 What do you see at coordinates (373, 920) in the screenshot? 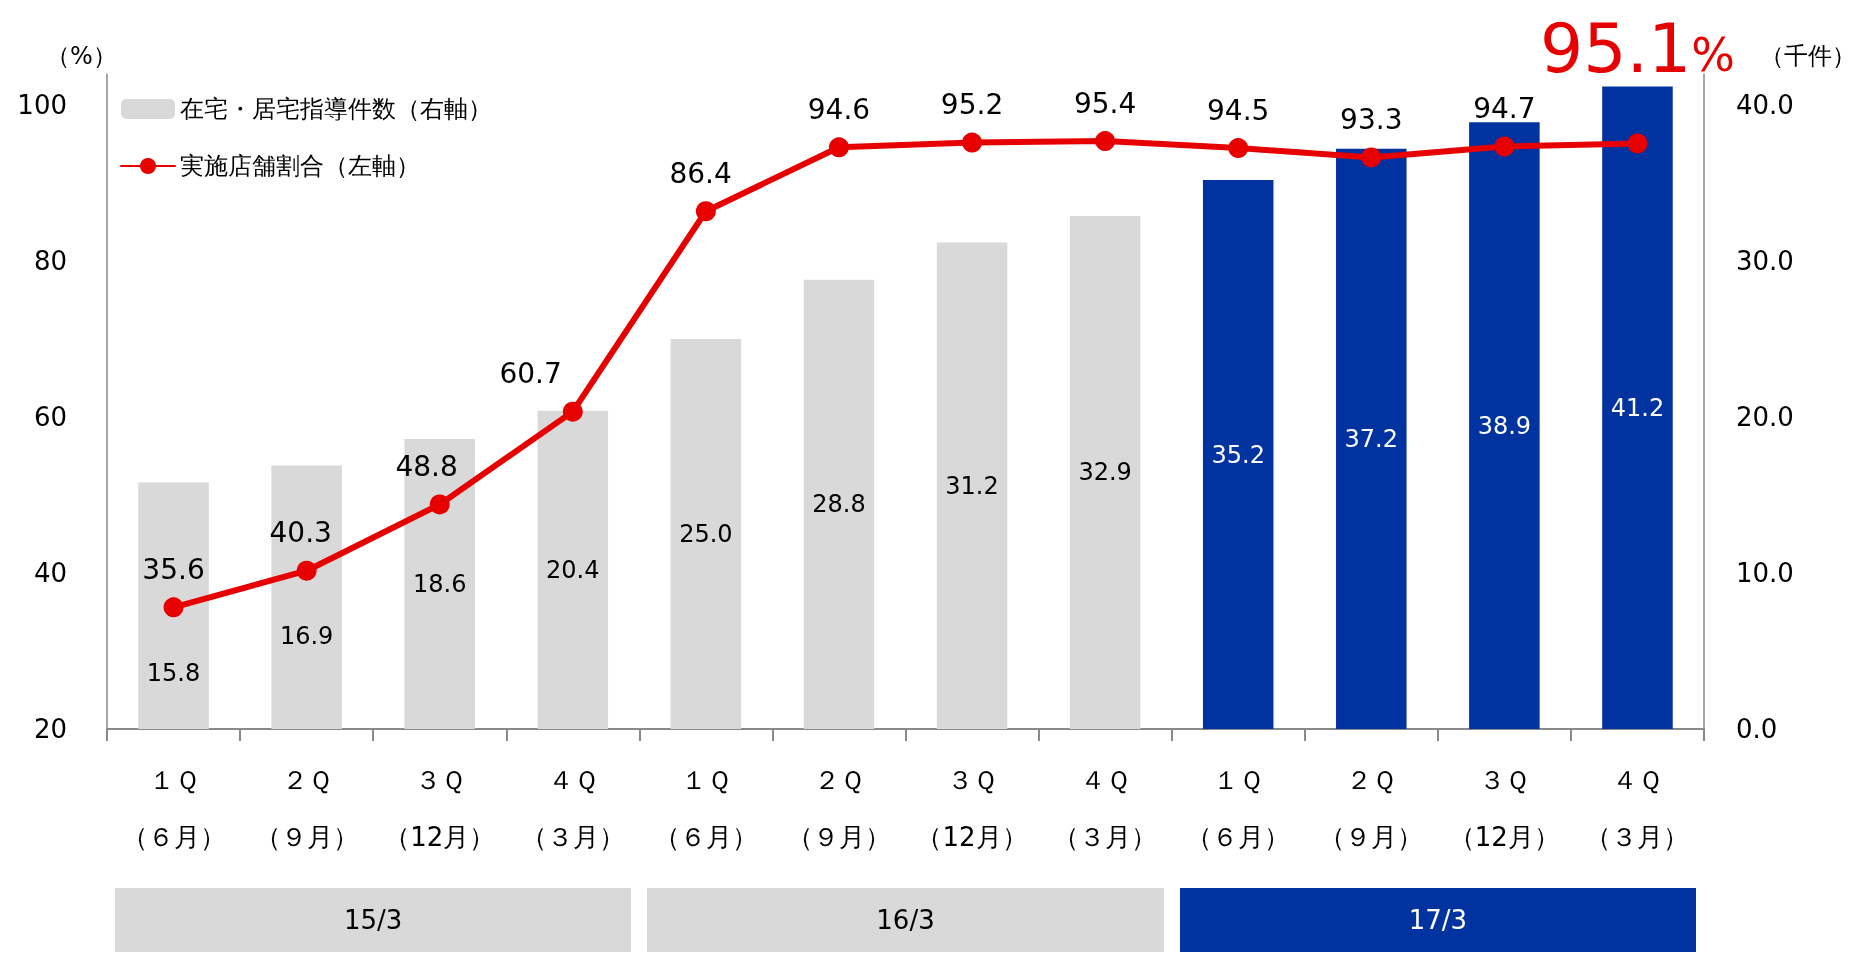
I see `text: 15/3` at bounding box center [373, 920].